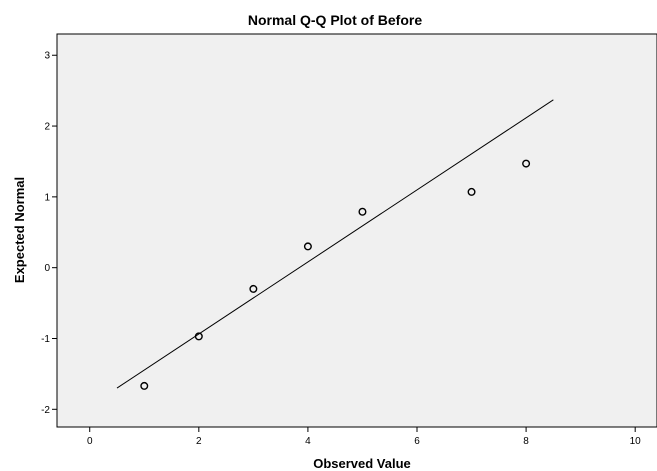 The width and height of the screenshot is (657, 471). I want to click on x-tick-label: 0, so click(90, 441).